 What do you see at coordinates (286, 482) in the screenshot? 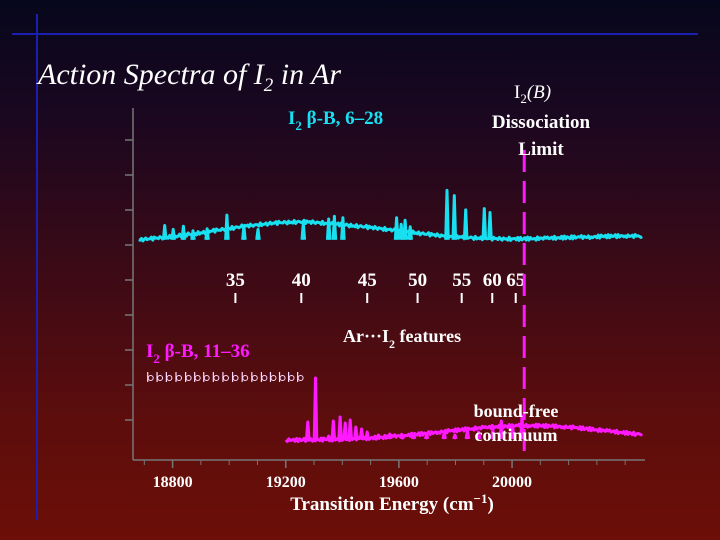
I see `x-tick-label: 19200` at bounding box center [286, 482].